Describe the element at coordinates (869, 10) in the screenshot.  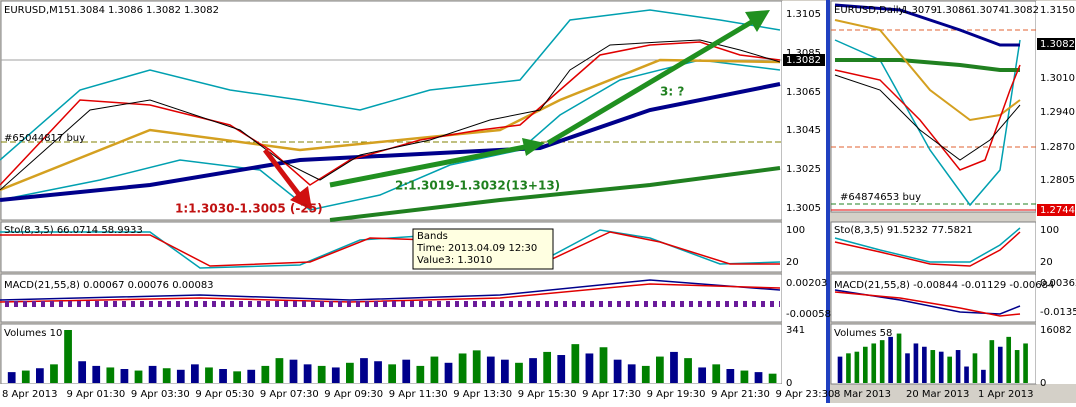
I see `chart-title: EURUSD,Daily` at that location.